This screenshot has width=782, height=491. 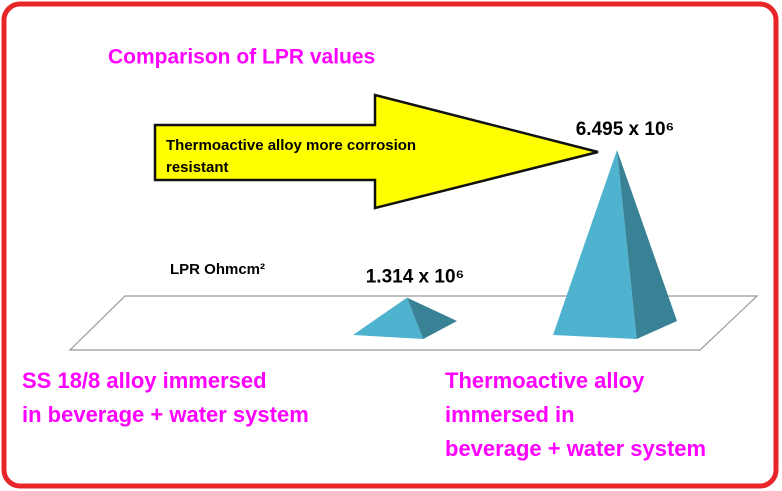 I want to click on value-label: 6.495 x 10⁶, so click(x=625, y=129).